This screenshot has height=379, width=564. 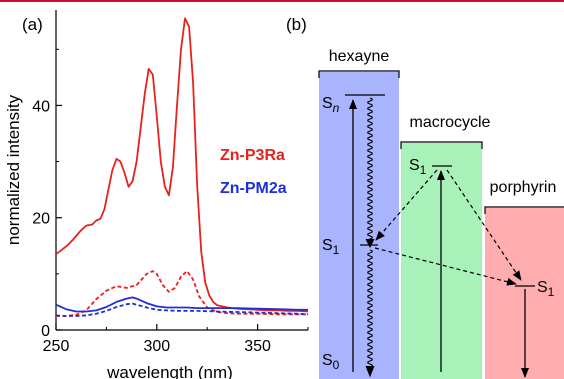 I want to click on panel-label-a: (a), so click(x=32, y=24).